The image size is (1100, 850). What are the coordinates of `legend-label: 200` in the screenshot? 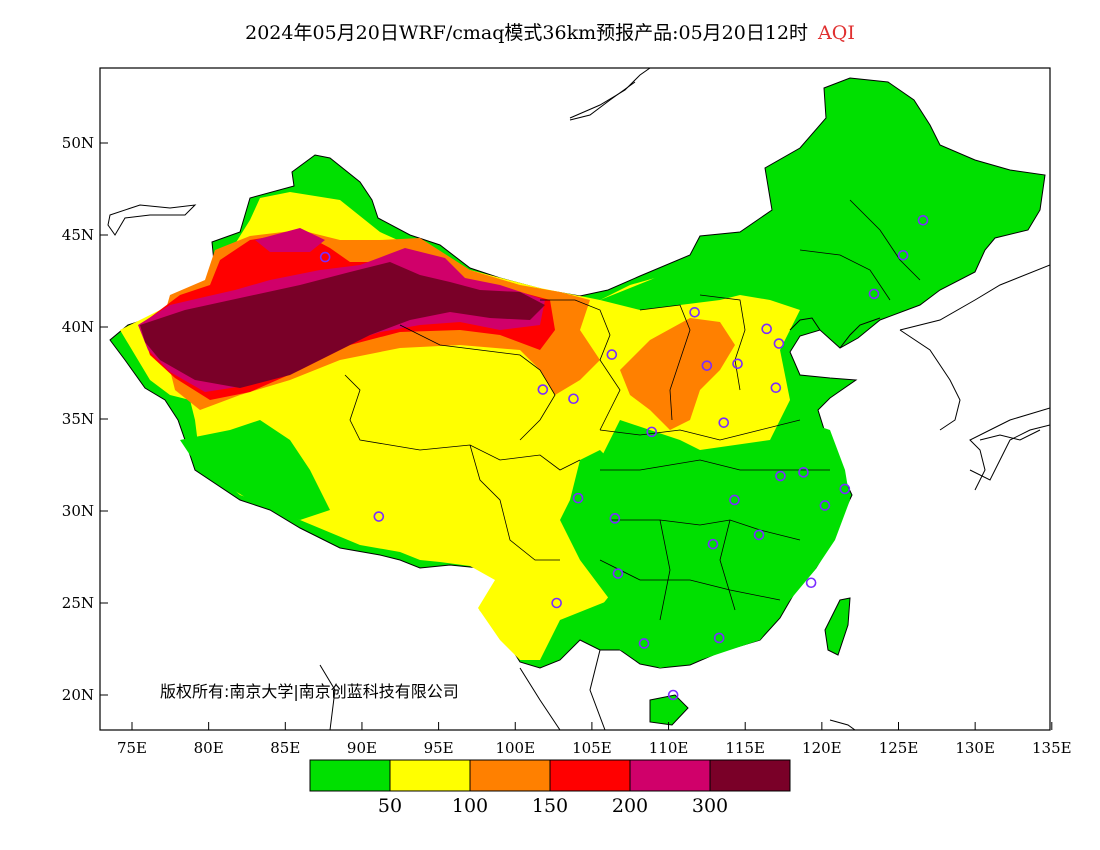 It's located at (630, 806).